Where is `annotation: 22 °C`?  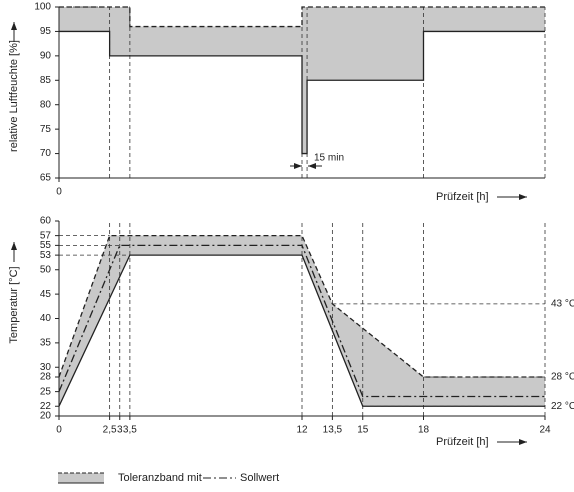
annotation: 22 °C is located at coordinates (562, 406).